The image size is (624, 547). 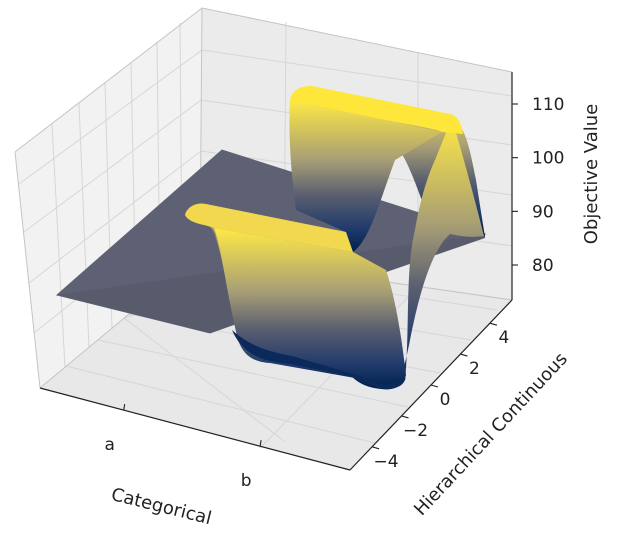 What do you see at coordinates (386, 462) in the screenshot?
I see `y-tick-label: −4` at bounding box center [386, 462].